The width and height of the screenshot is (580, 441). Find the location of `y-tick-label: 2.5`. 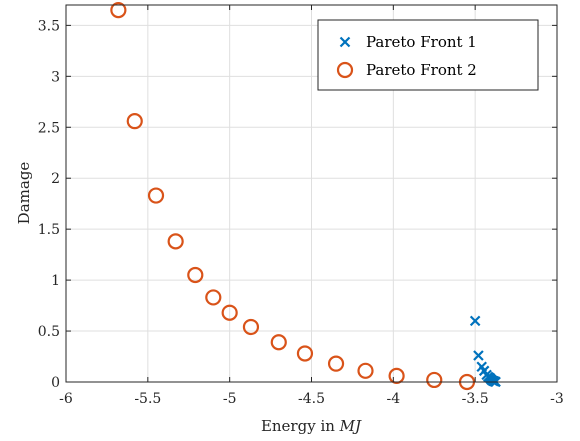

y-tick-label: 2.5 is located at coordinates (49, 128).